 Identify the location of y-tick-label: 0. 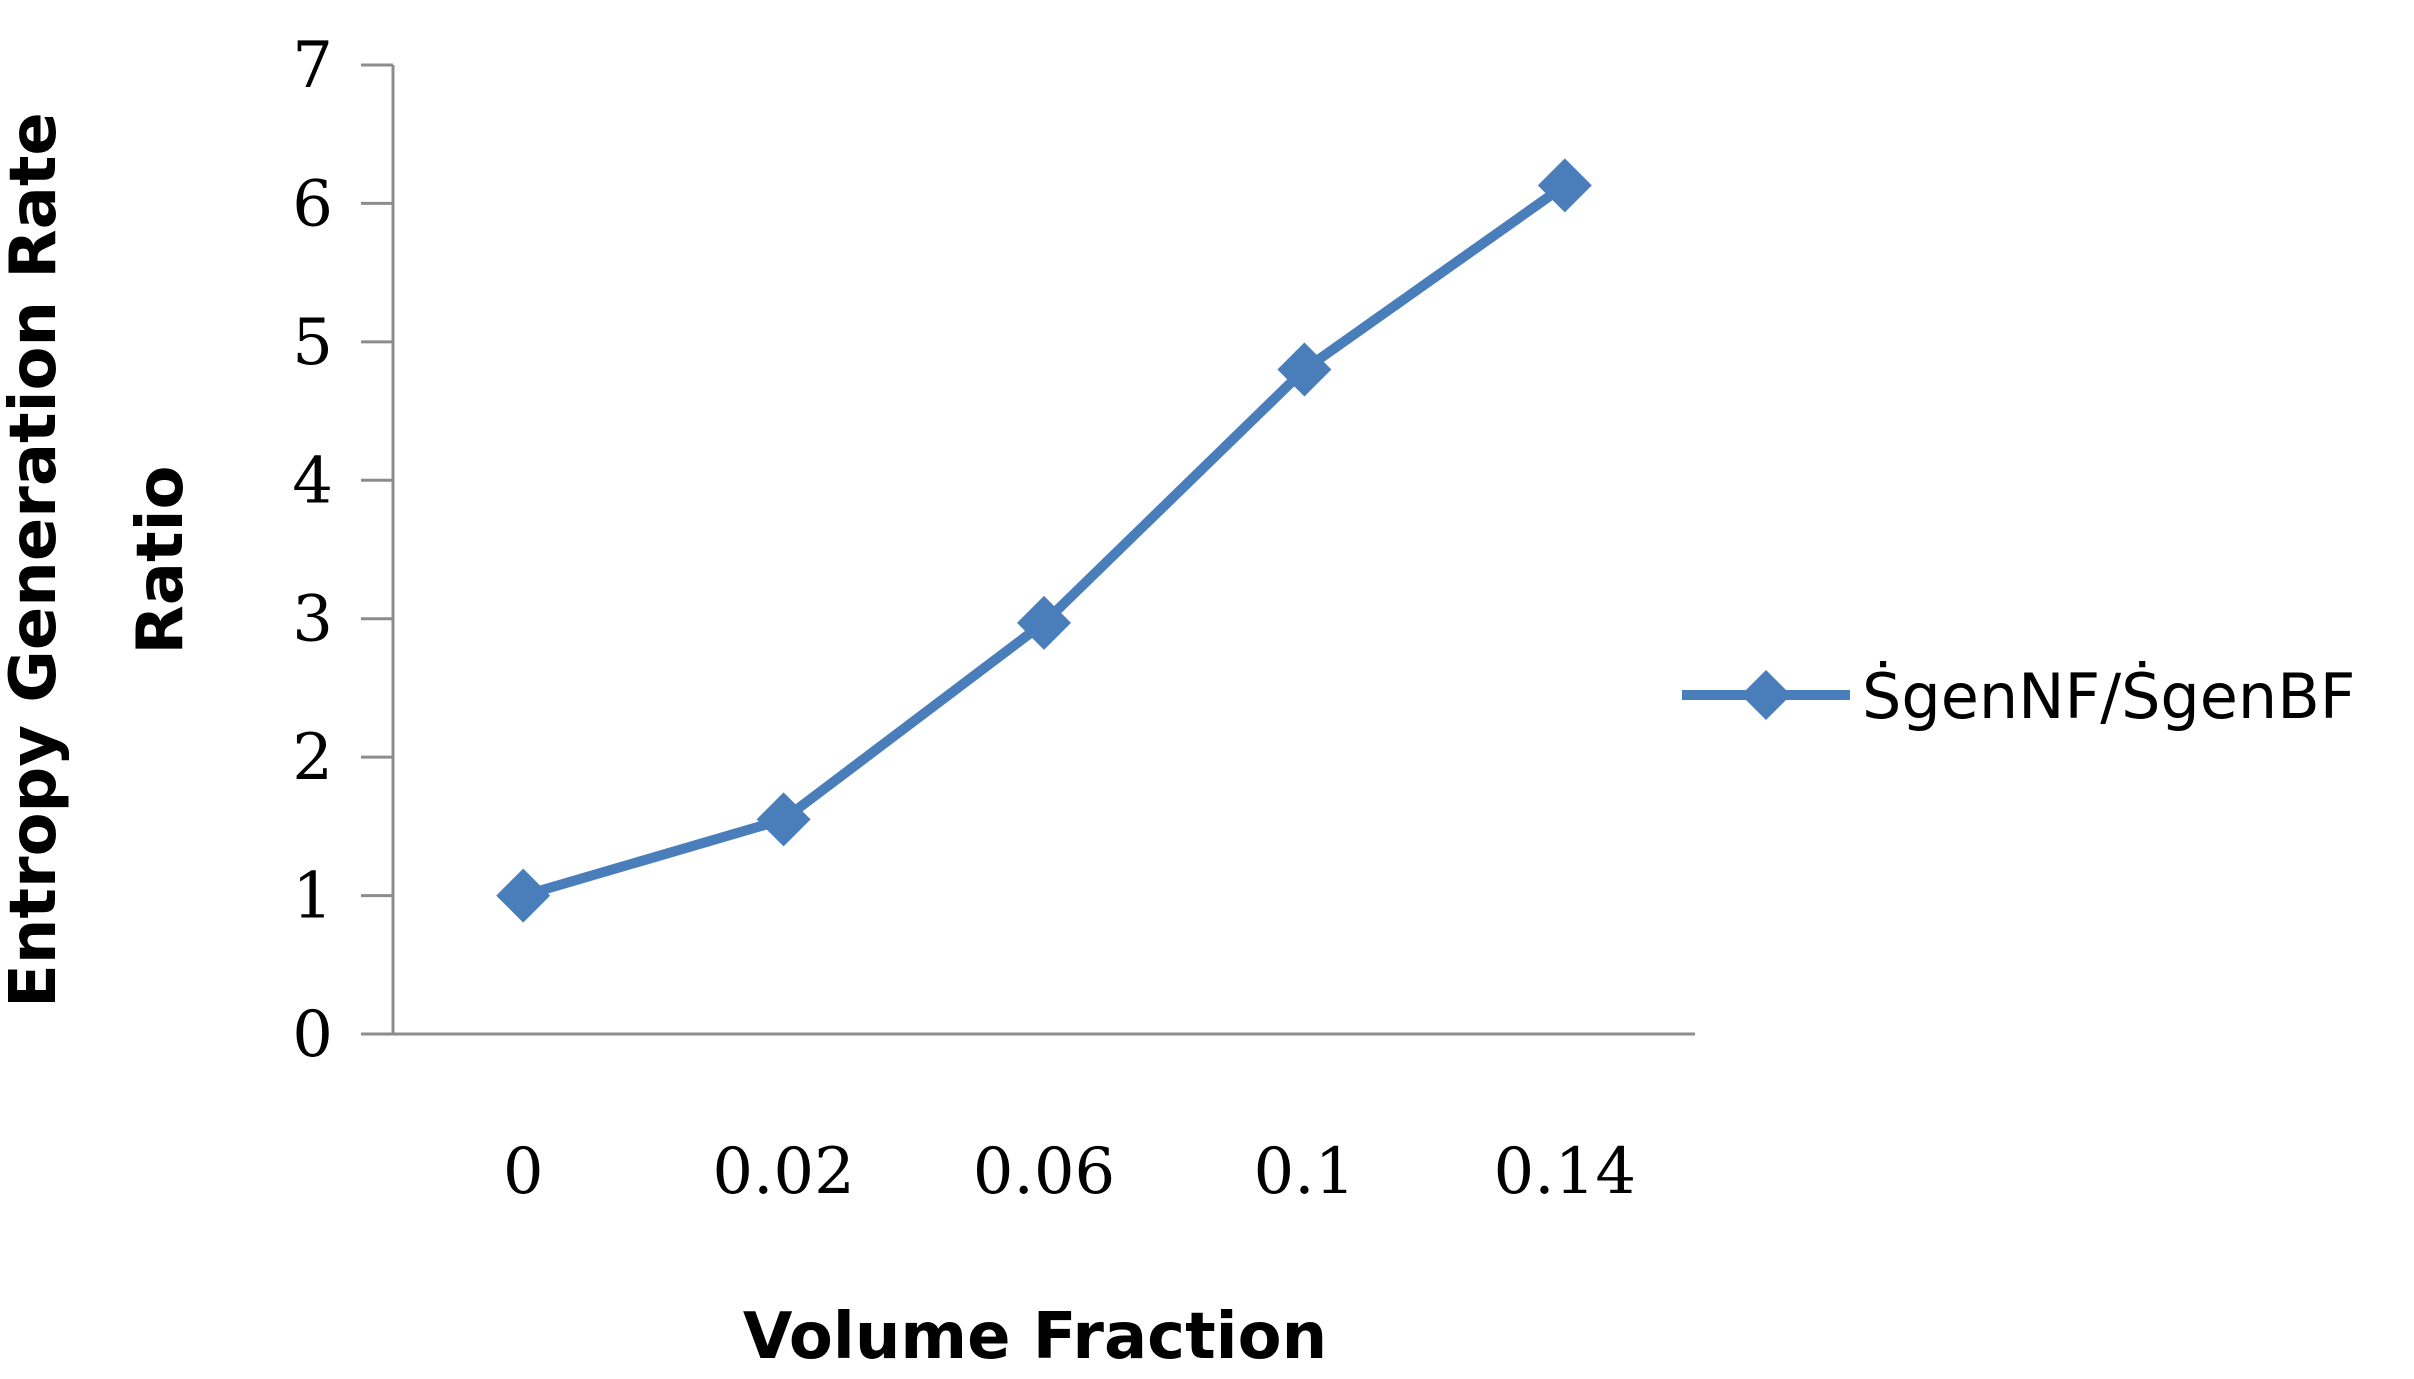
(312, 1035).